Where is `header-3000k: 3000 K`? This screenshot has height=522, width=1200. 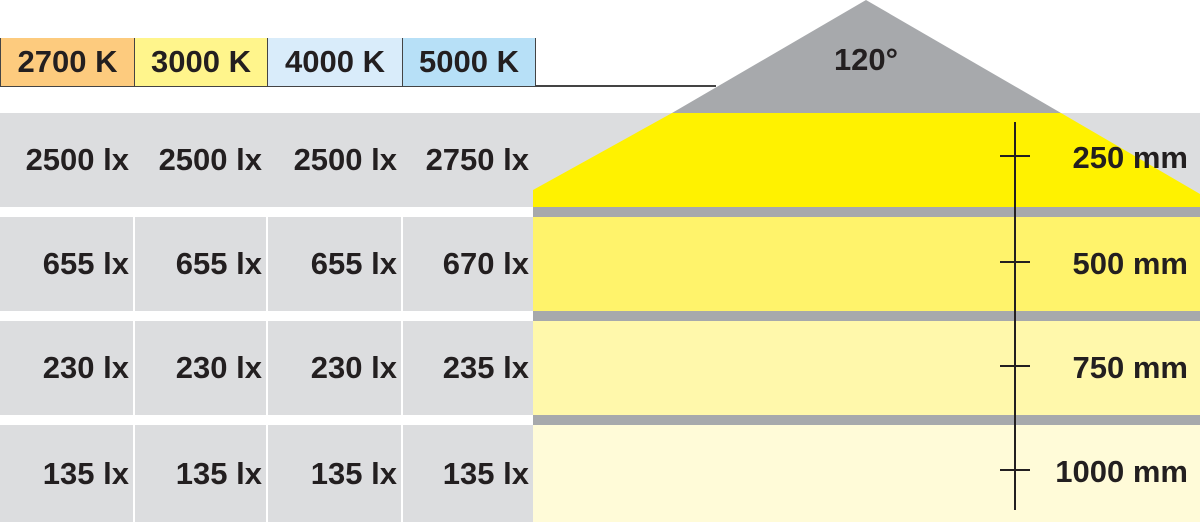
header-3000k: 3000 K is located at coordinates (200, 62).